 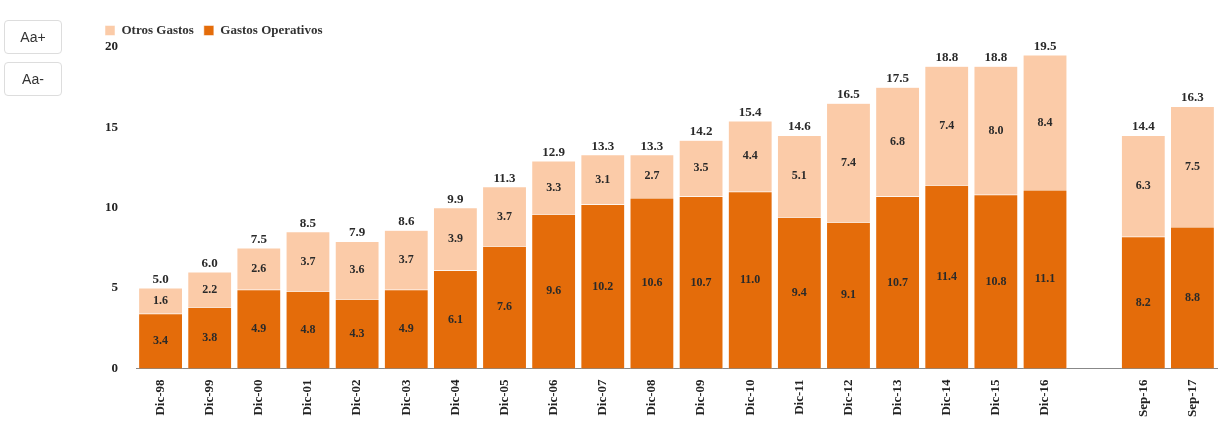 I want to click on data-label: 3.9, so click(x=455, y=238).